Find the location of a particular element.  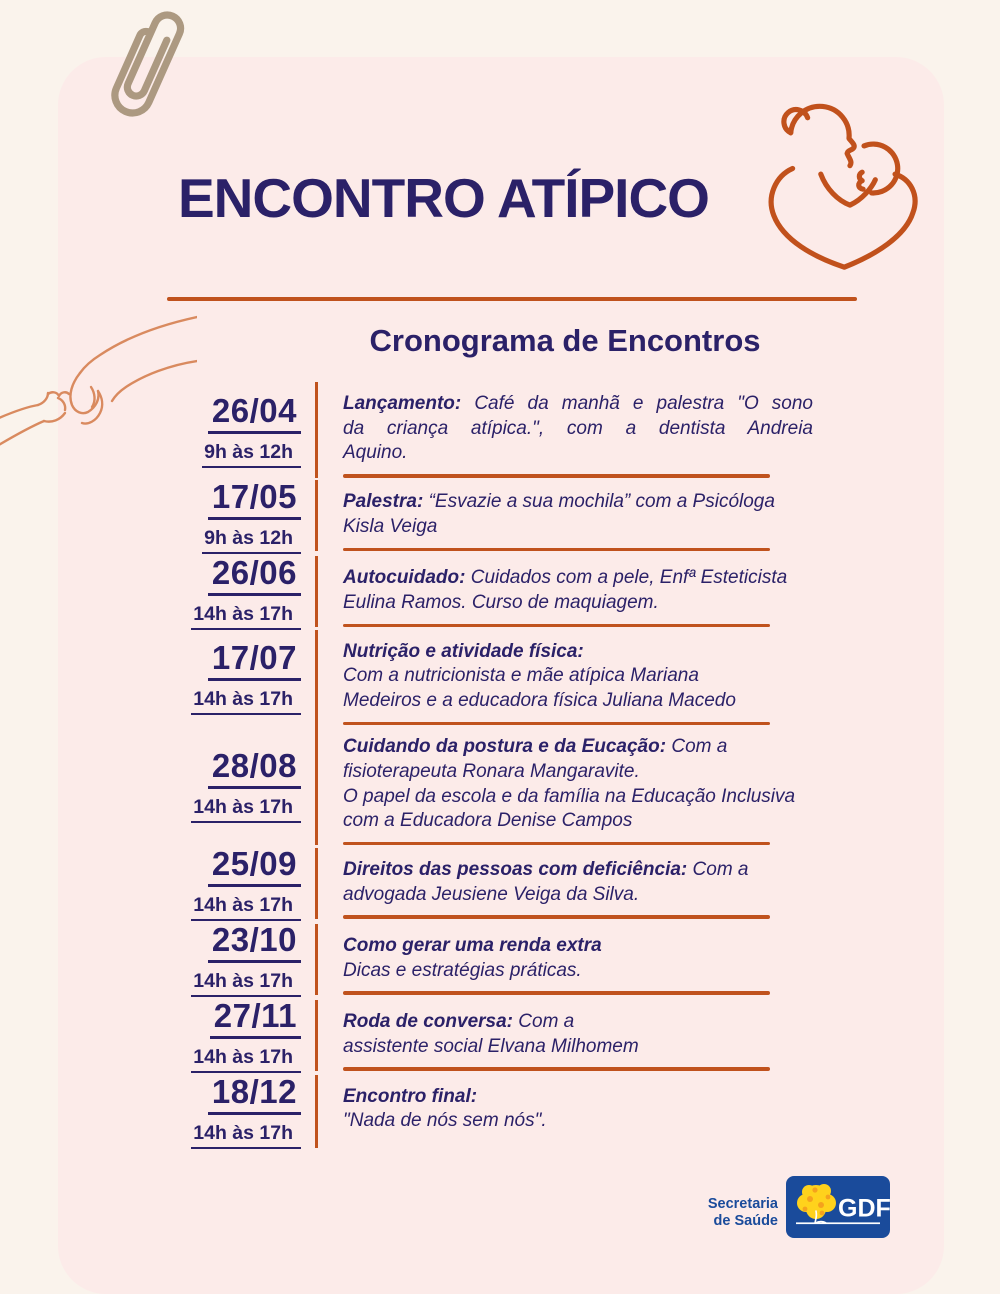

holding-hands-icon is located at coordinates (98, 380).